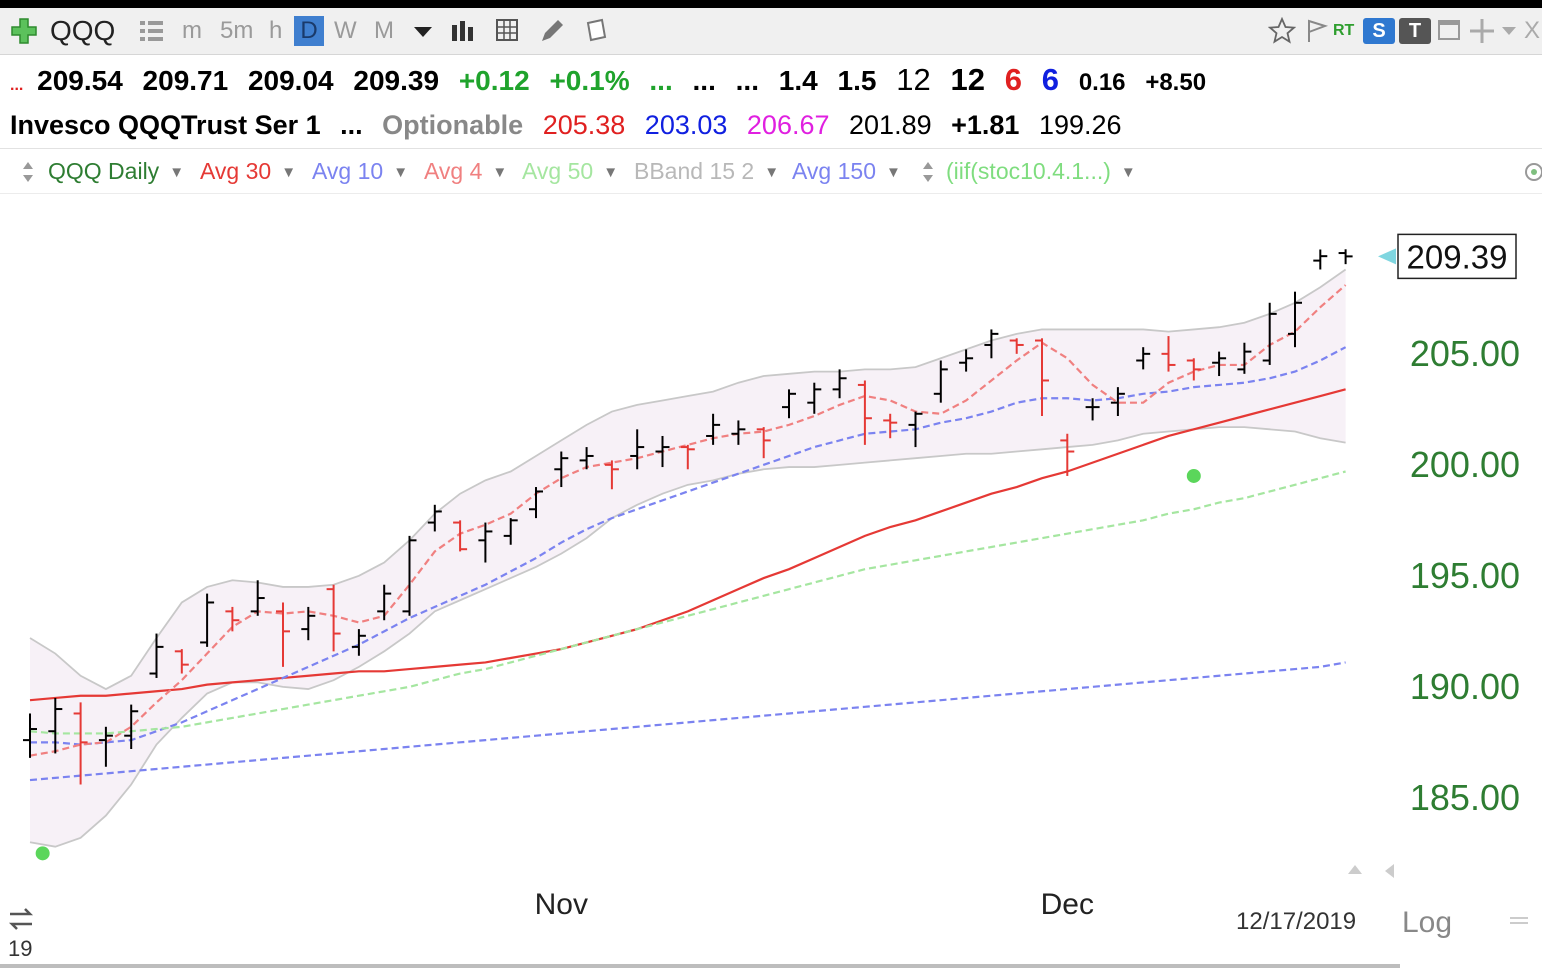 Image resolution: width=1542 pixels, height=972 pixels. Describe the element at coordinates (1379, 31) in the screenshot. I see `s-button: S` at that location.